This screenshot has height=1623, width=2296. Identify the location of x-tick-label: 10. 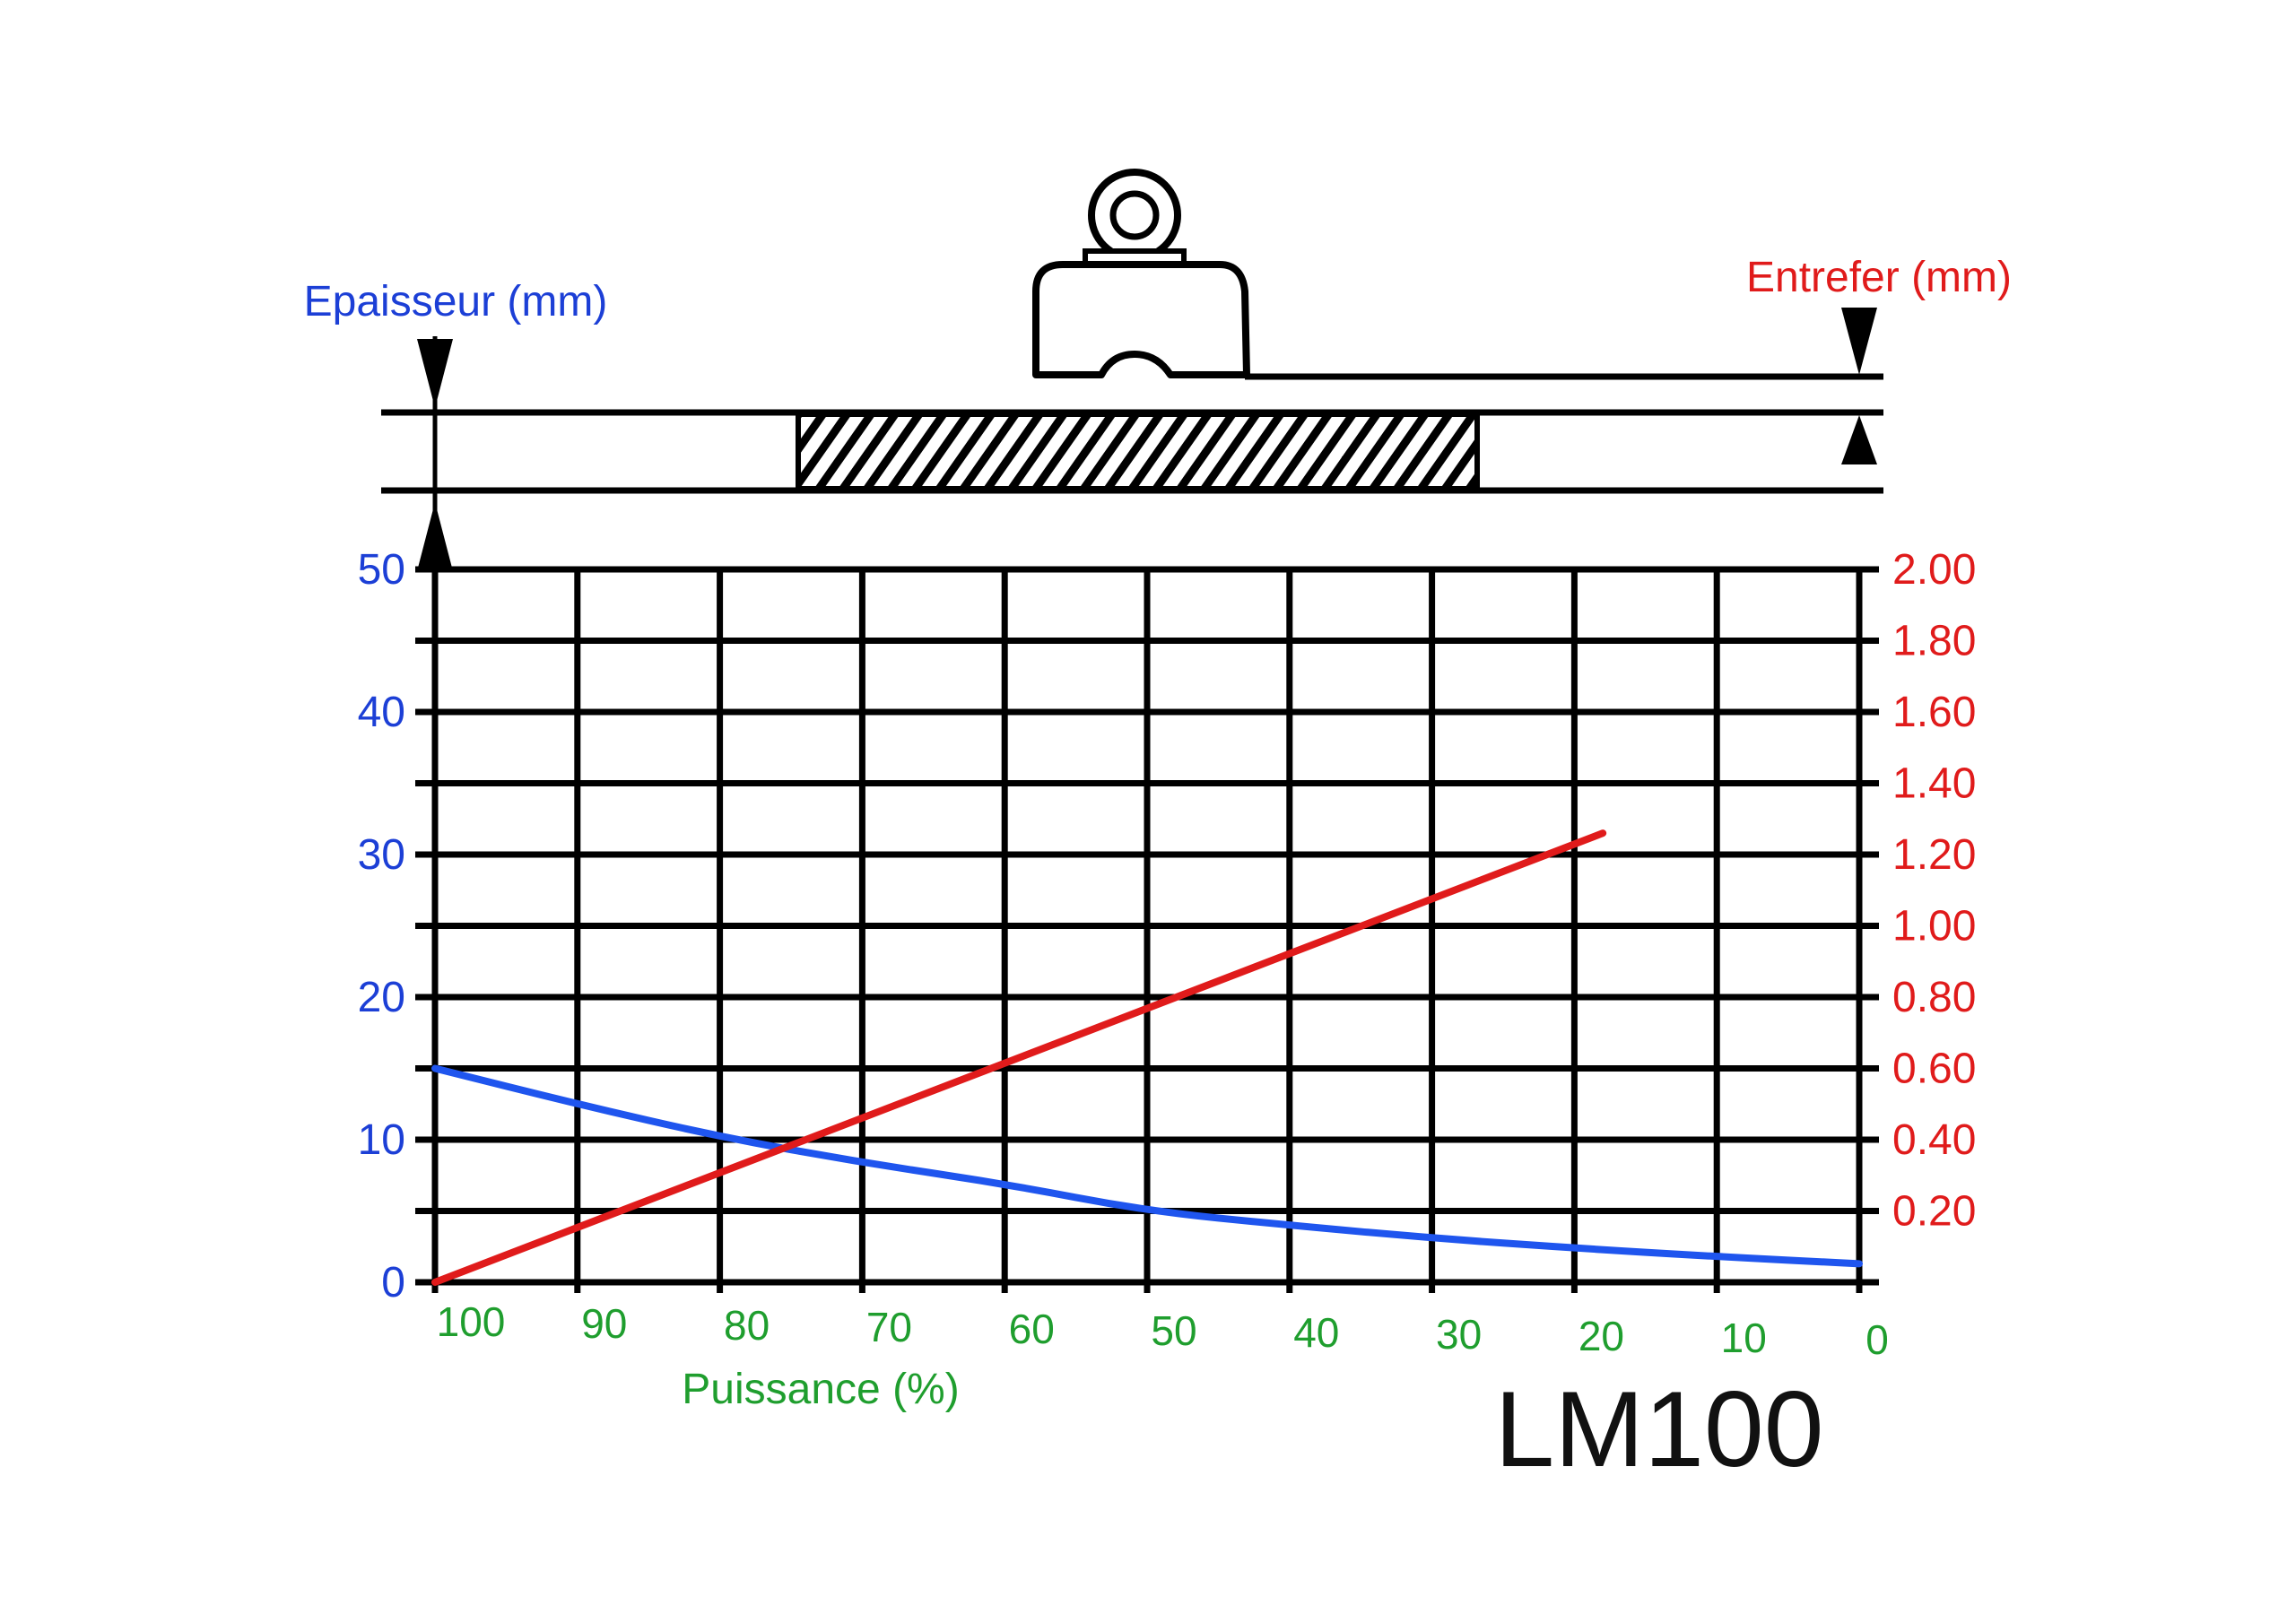
(1744, 1338).